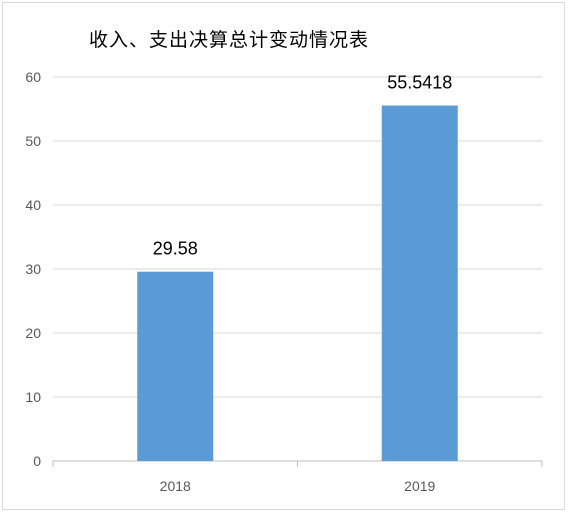  Describe the element at coordinates (175, 366) in the screenshot. I see `bar-2018` at that location.